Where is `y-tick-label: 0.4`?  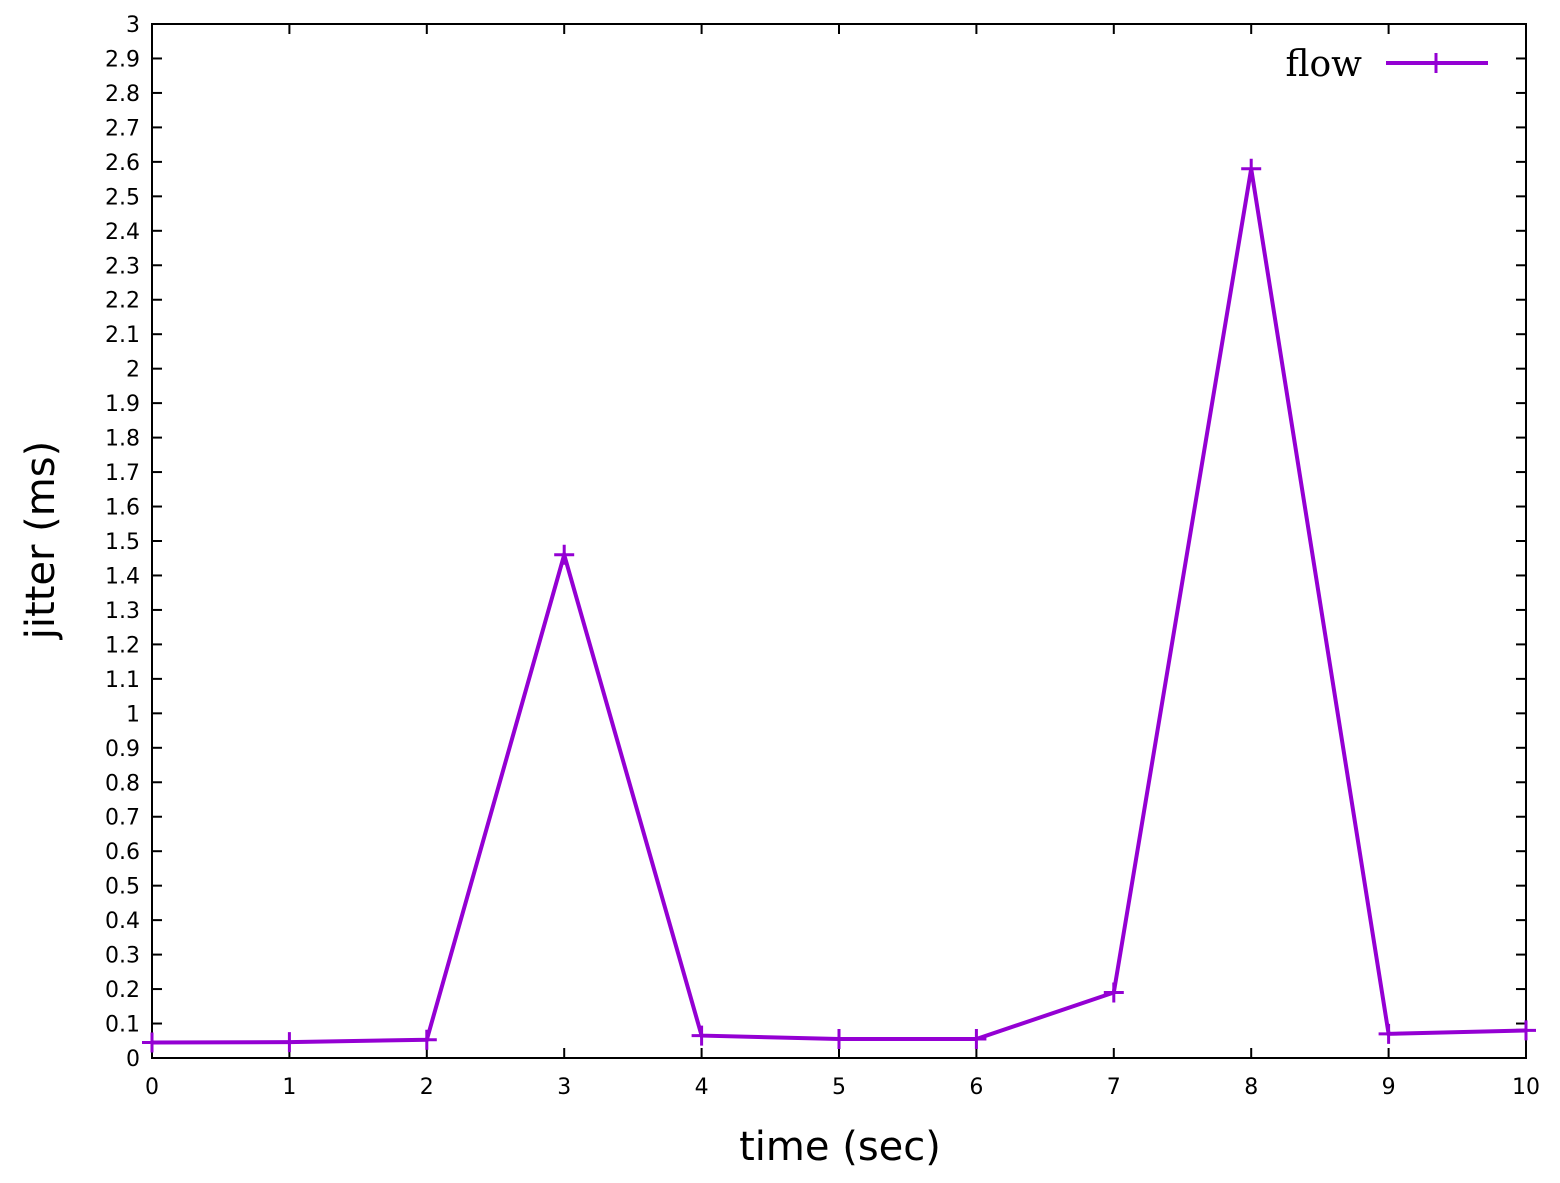 y-tick-label: 0.4 is located at coordinates (122, 921).